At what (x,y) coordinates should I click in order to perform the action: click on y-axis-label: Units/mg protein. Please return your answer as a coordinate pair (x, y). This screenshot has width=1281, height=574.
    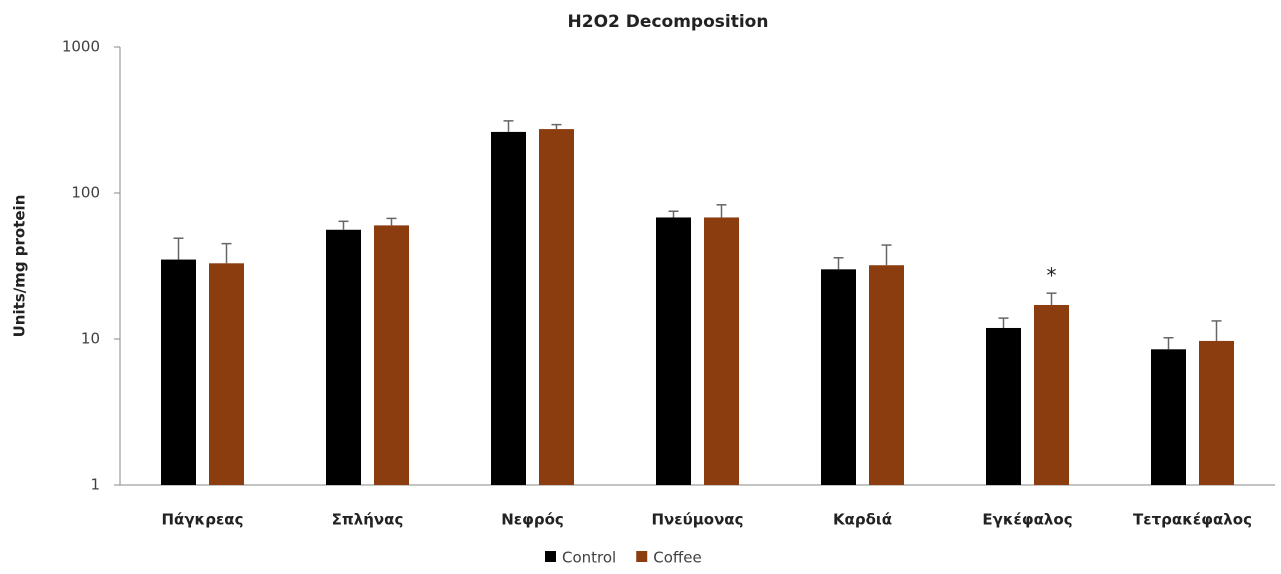
    Looking at the image, I should click on (20, 266).